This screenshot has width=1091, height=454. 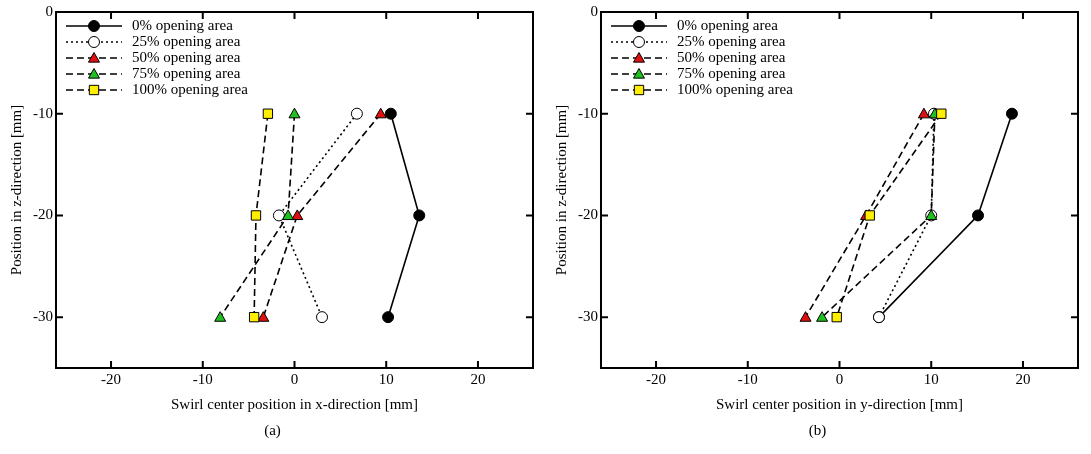 What do you see at coordinates (817, 430) in the screenshot?
I see `text: (b)` at bounding box center [817, 430].